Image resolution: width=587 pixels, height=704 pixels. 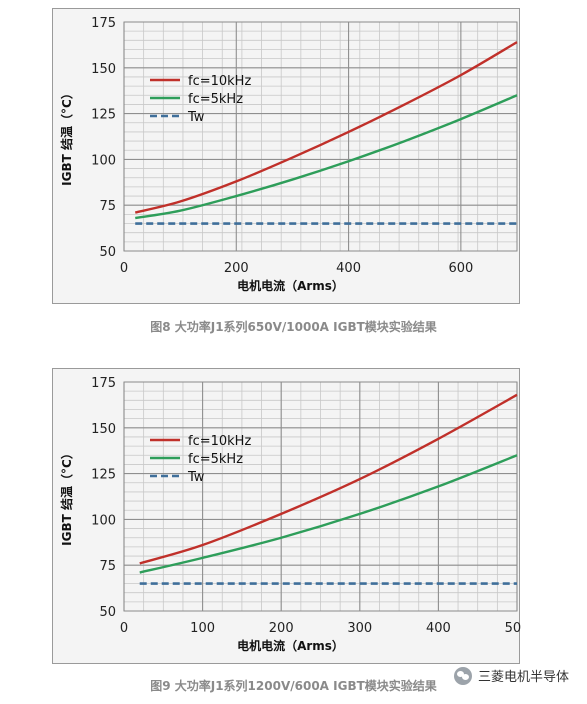 I want to click on chart-1-legend-label-2: Tw, so click(x=196, y=117).